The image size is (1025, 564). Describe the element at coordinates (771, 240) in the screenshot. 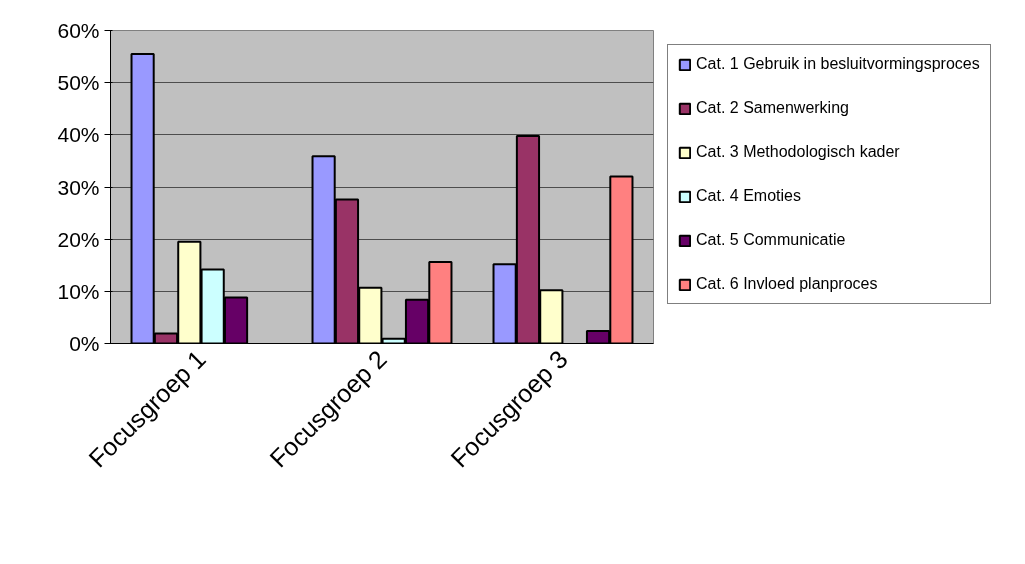

I see `legend-label: Cat. 5 Communicatie` at that location.